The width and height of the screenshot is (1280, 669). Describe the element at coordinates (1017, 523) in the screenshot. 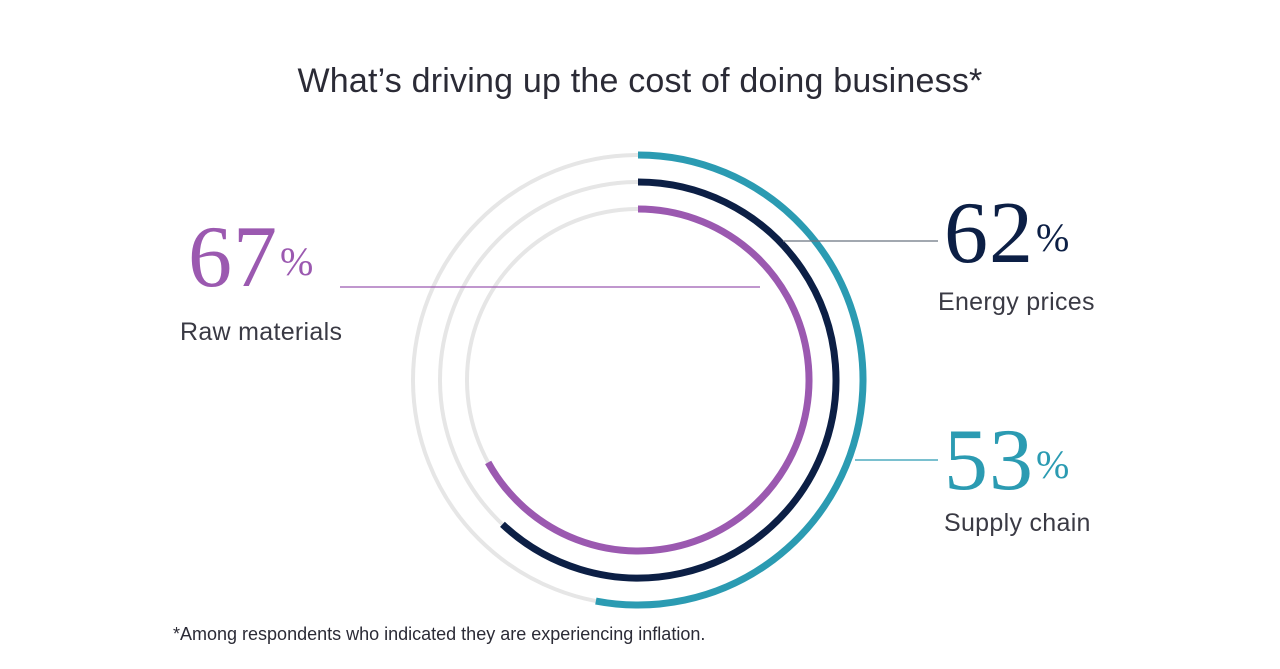

I see `supply-chain-label: Supply chain` at that location.